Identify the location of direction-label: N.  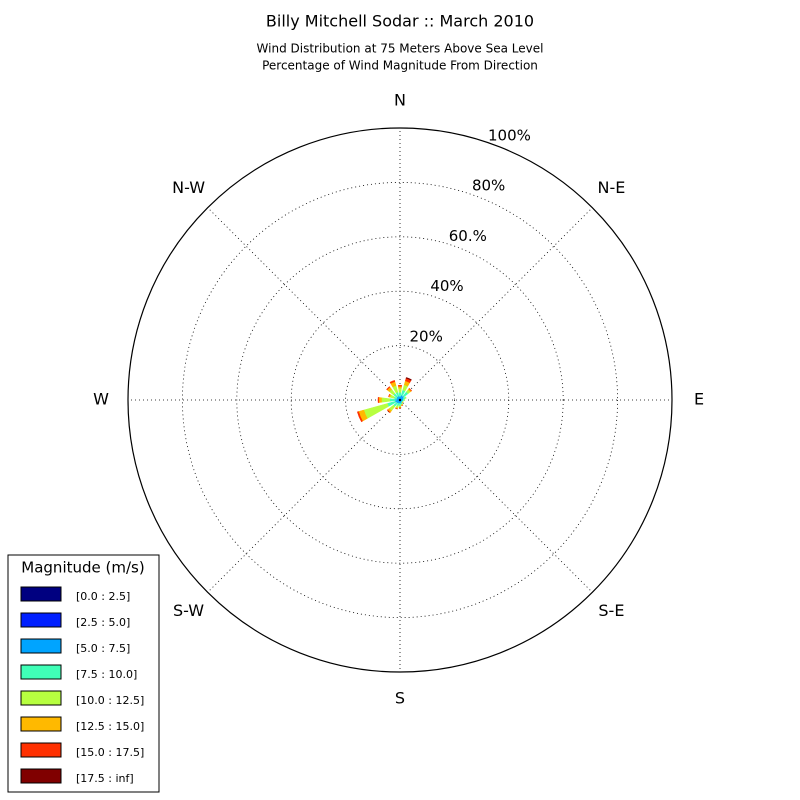
(400, 100).